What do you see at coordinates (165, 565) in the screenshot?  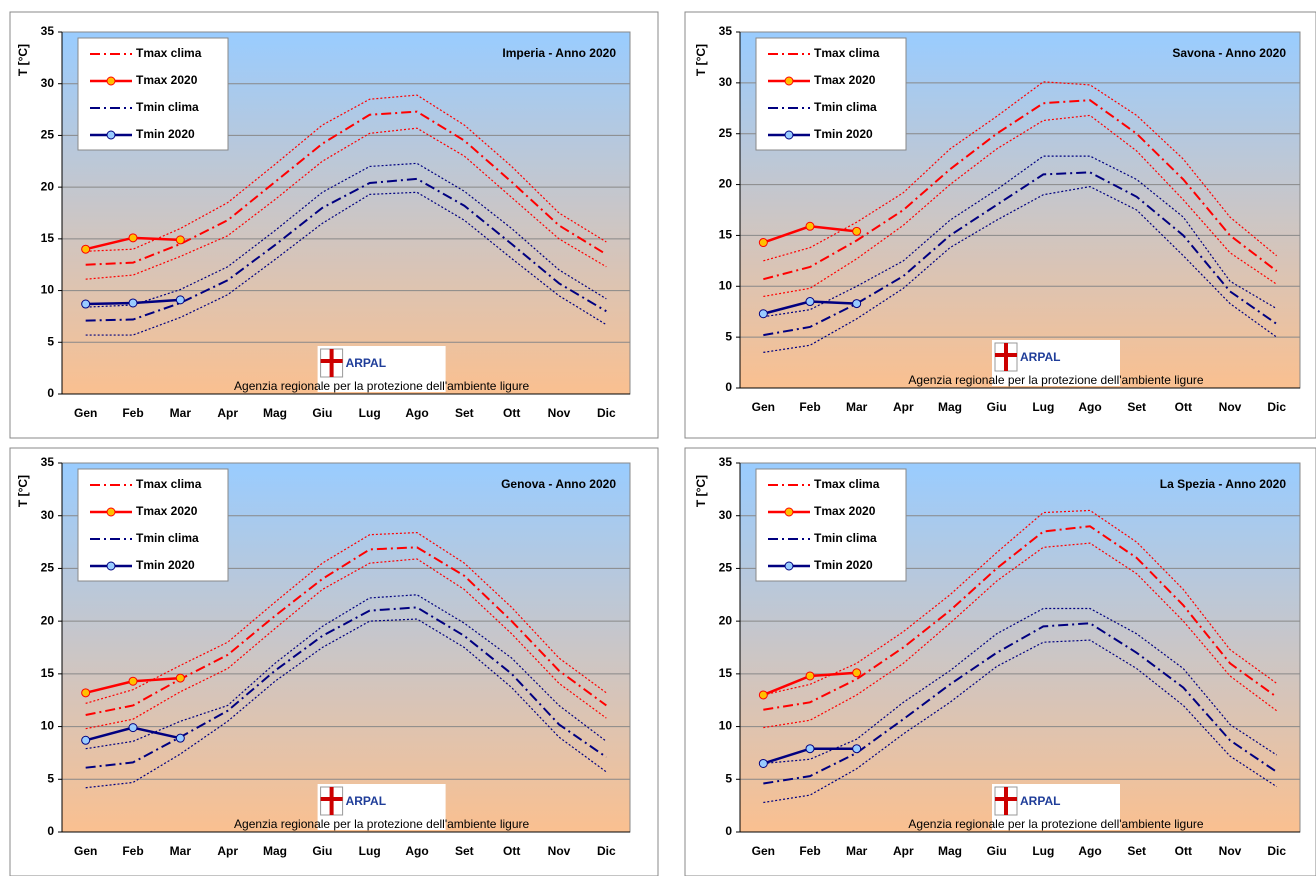 I see `legend-label: Tmin 2020` at bounding box center [165, 565].